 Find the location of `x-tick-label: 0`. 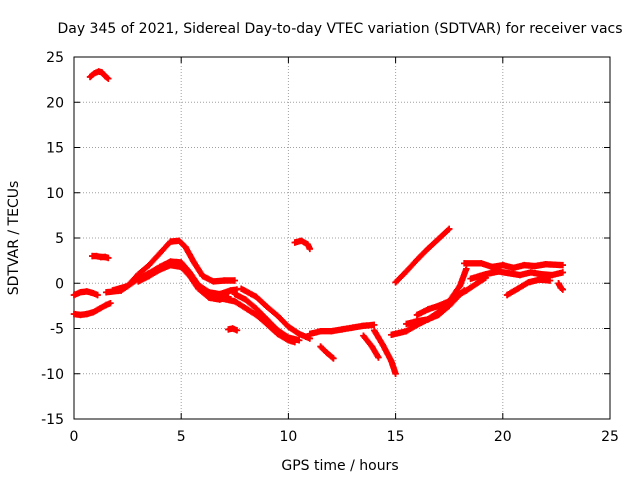

x-tick-label: 0 is located at coordinates (74, 437).